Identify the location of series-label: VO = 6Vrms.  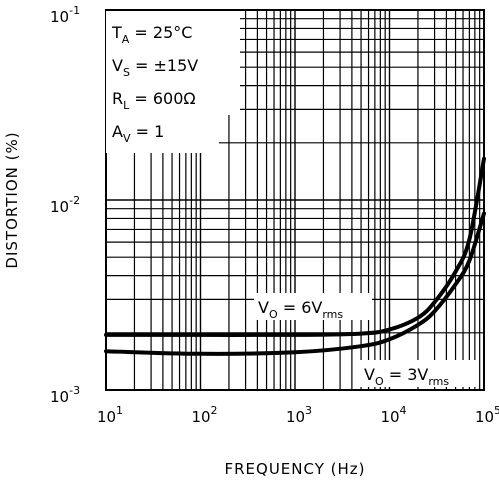
(300, 309).